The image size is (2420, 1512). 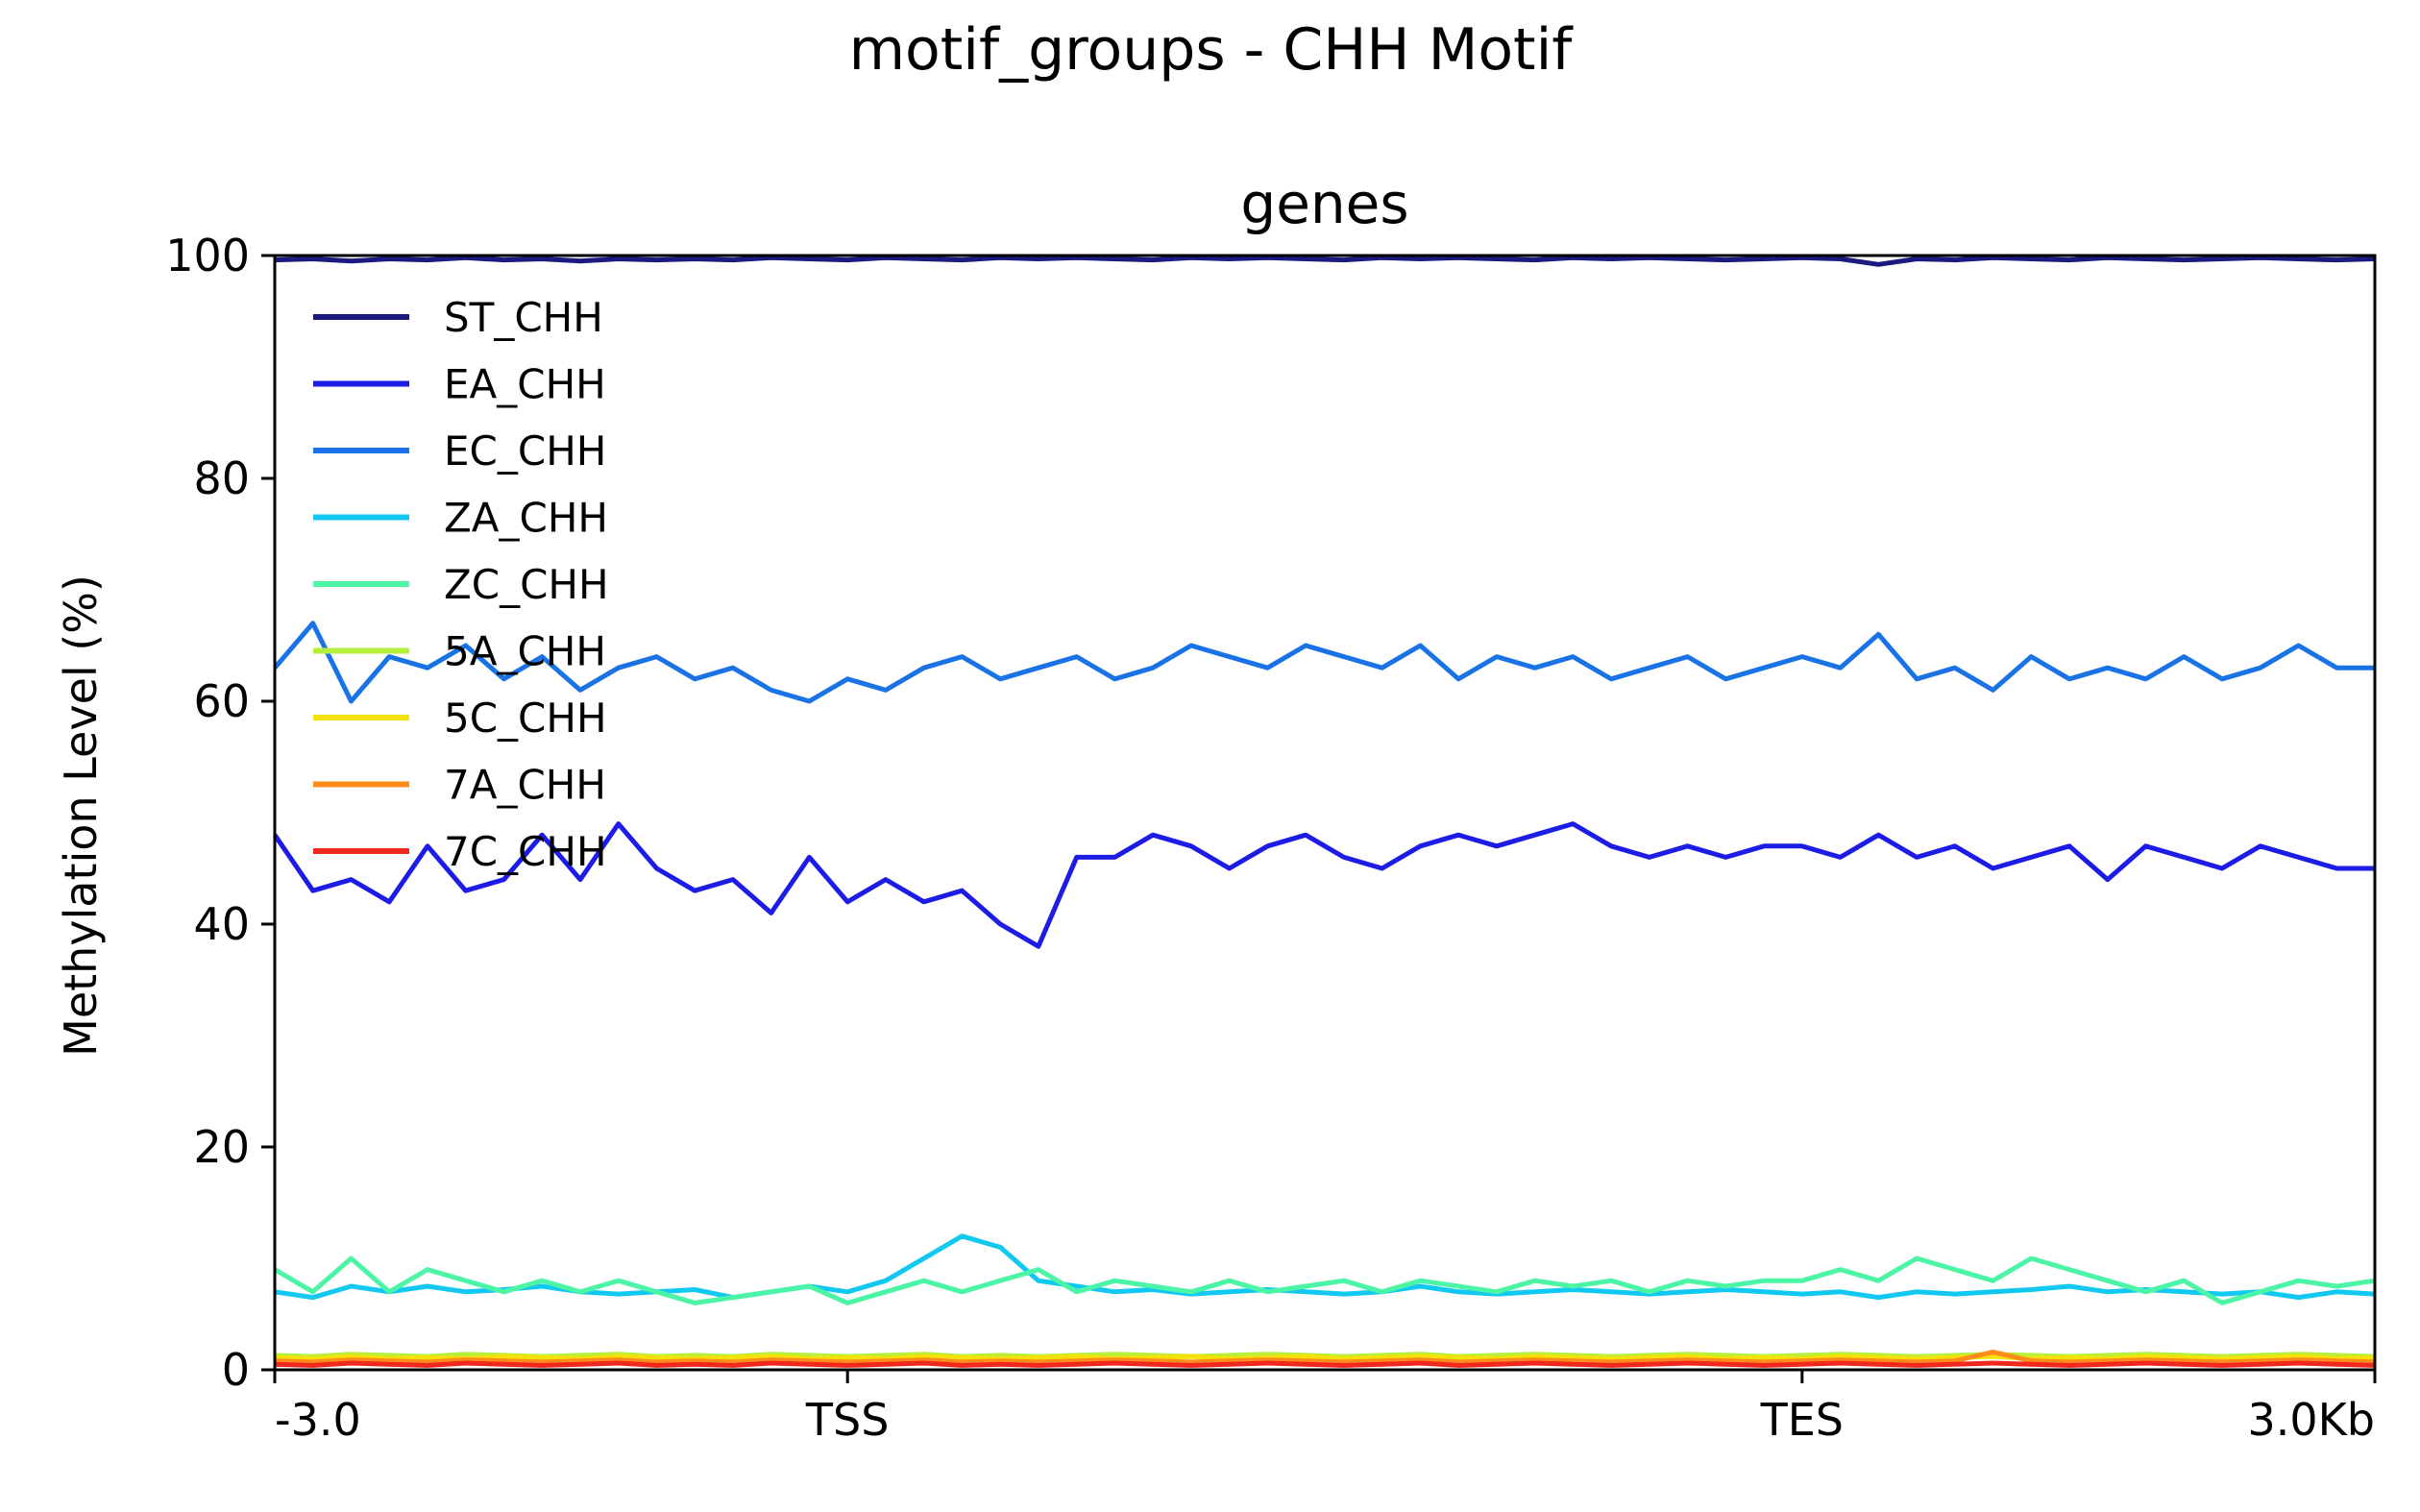 I want to click on legend-label: 5C_CHH, so click(x=525, y=718).